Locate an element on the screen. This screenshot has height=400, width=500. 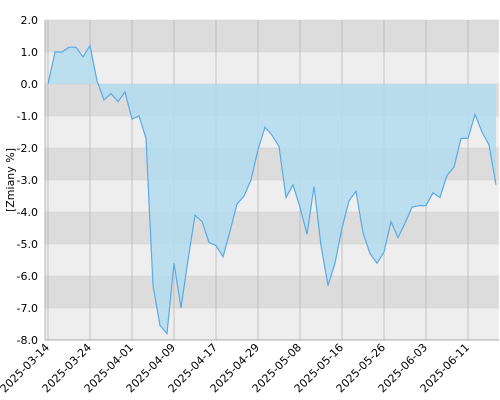
y-tick-label: -3.0 is located at coordinates (27, 180).